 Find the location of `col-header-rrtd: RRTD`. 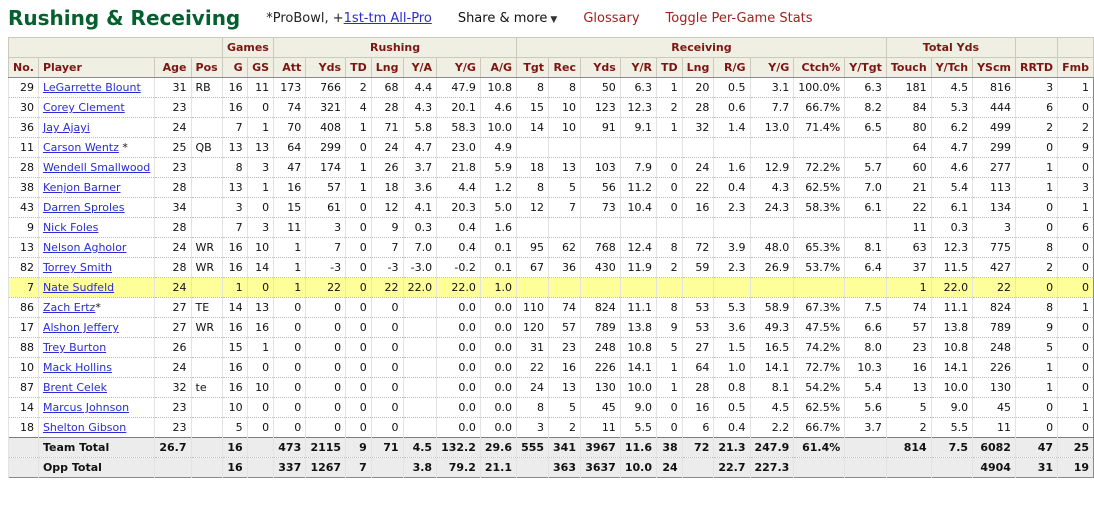

col-header-rrtd: RRTD is located at coordinates (1036, 67).